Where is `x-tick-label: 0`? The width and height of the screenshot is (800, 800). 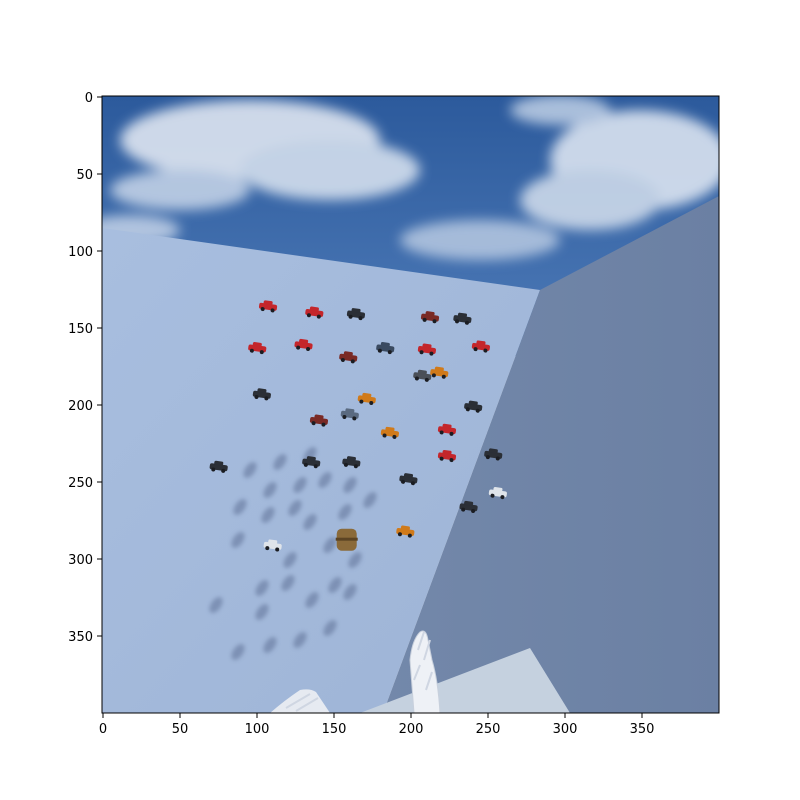
x-tick-label: 0 is located at coordinates (103, 729).